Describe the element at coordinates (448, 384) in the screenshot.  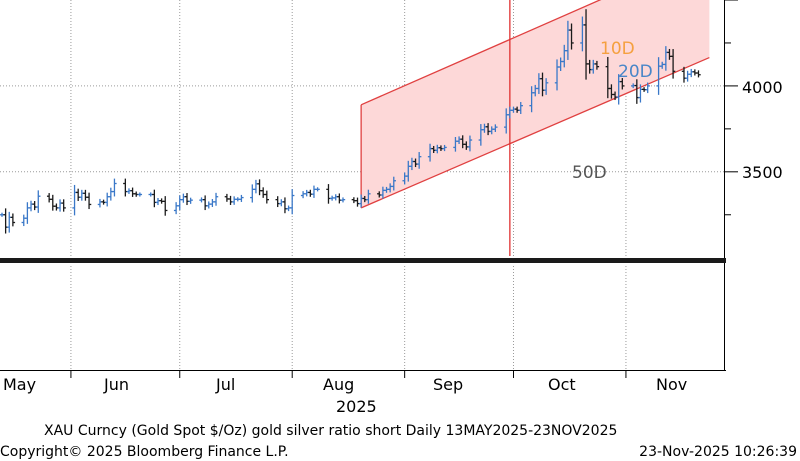
I see `x-tick-label-sep: Sep` at that location.